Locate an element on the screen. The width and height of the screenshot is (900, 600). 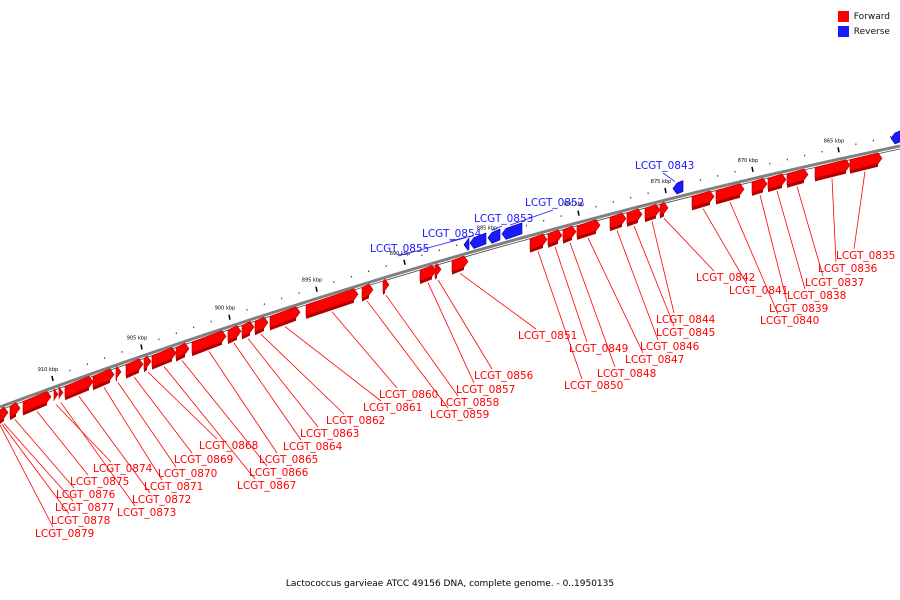
kbp-tick-label: 910 kbp is located at coordinates (48, 370).